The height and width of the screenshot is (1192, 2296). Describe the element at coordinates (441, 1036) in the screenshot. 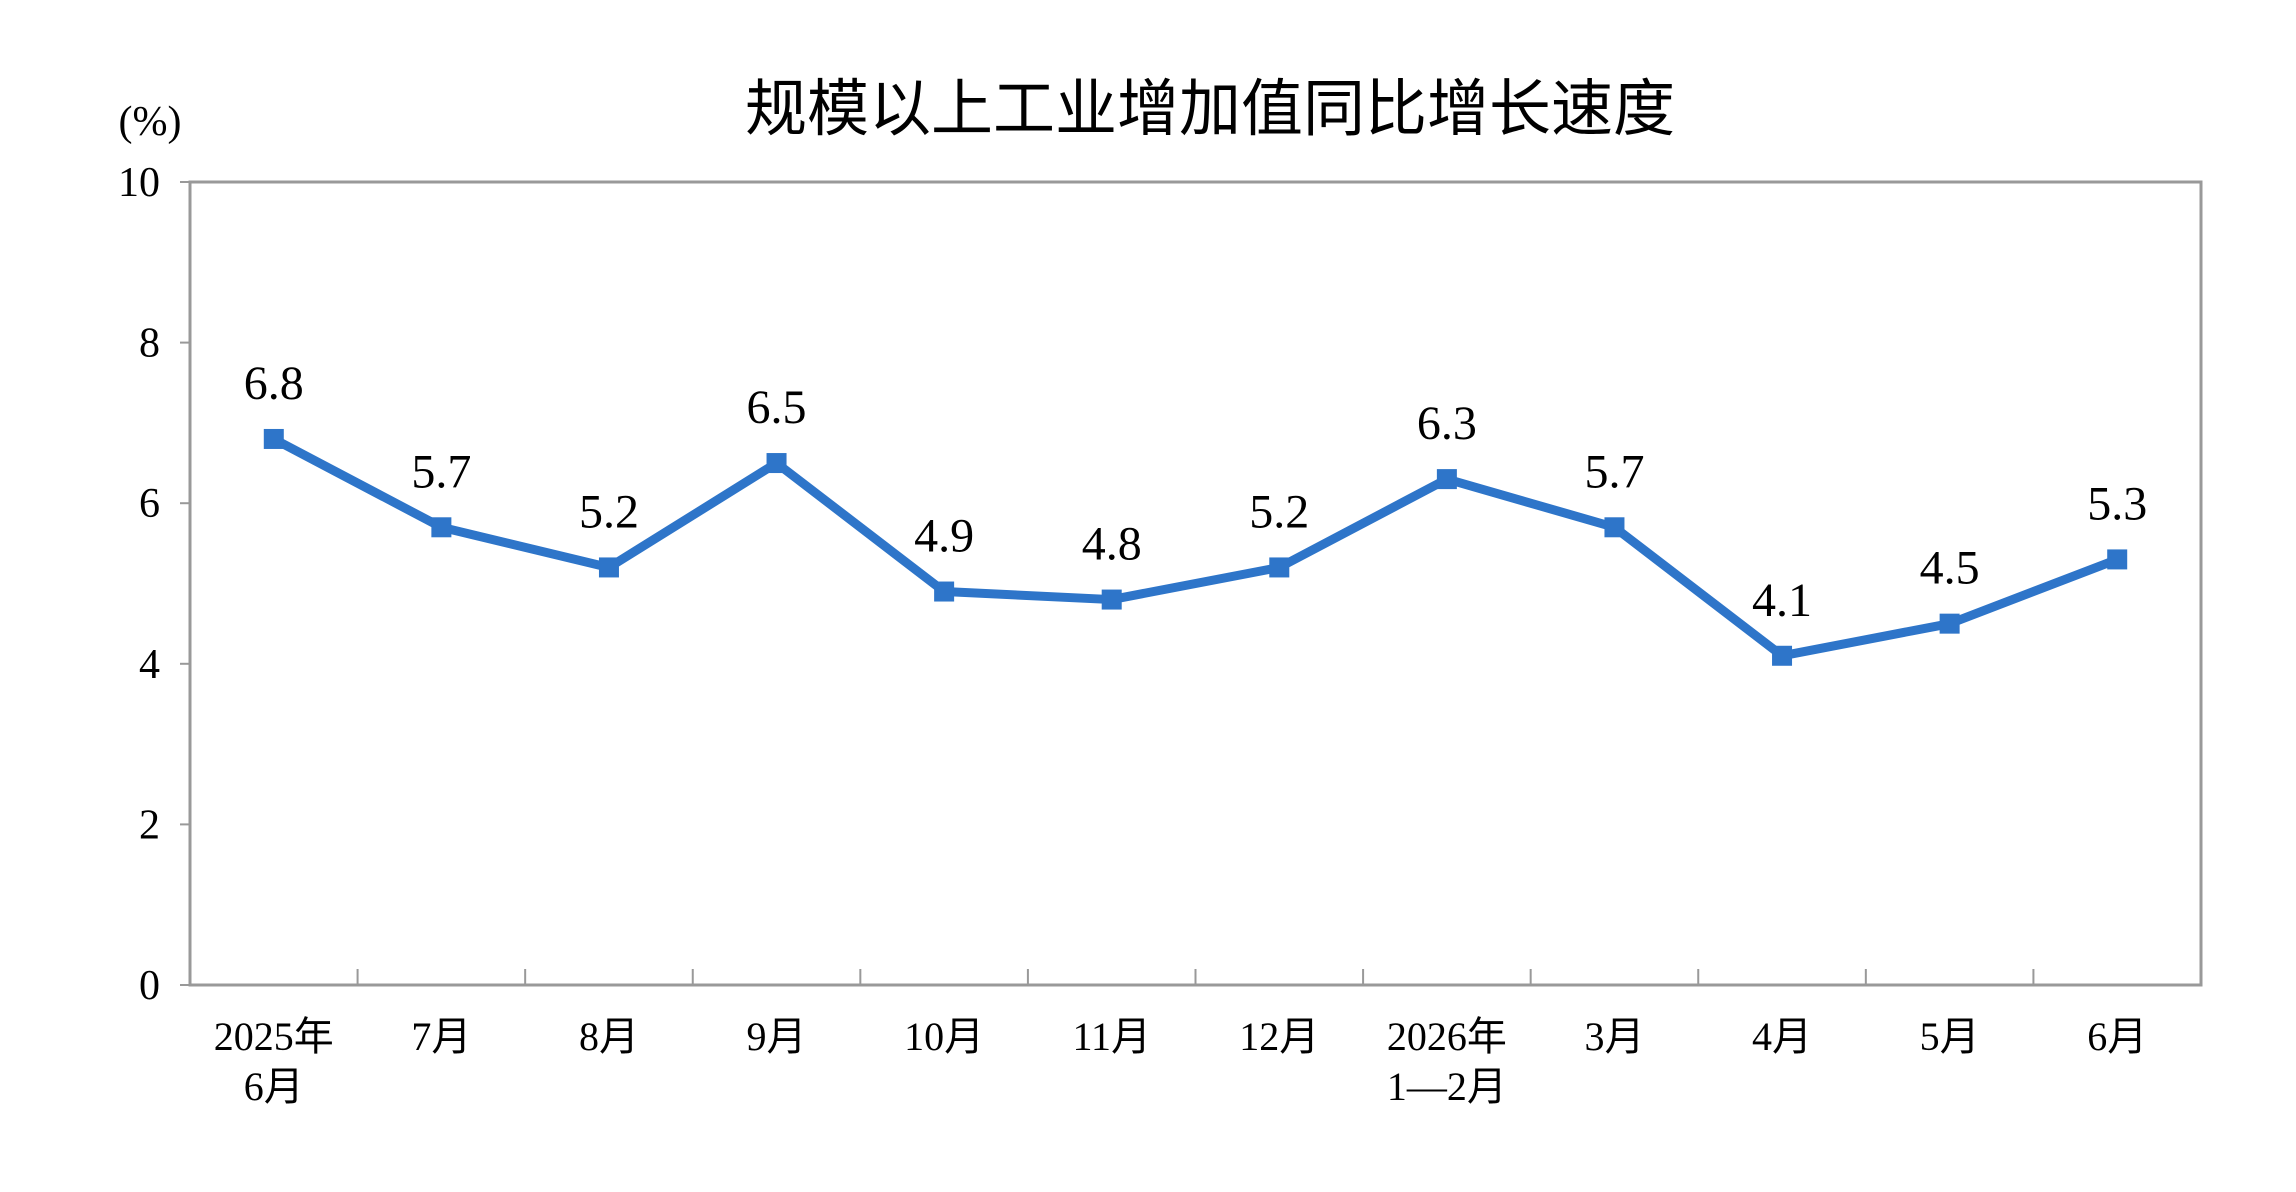

I see `x-category-label: 7月` at that location.